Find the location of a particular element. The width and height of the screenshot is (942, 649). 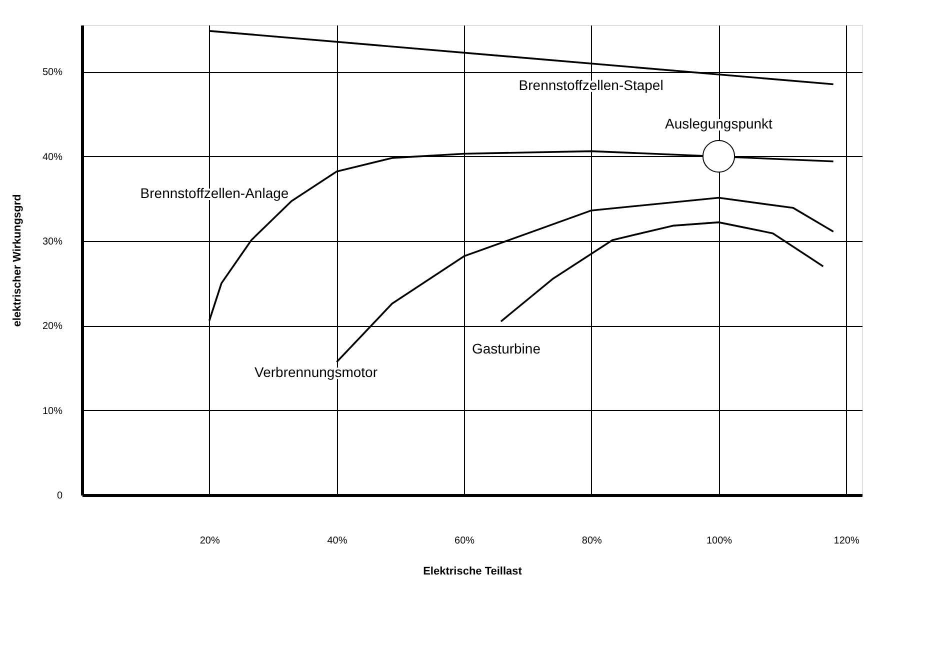

x-tick-label: 80% is located at coordinates (592, 541).